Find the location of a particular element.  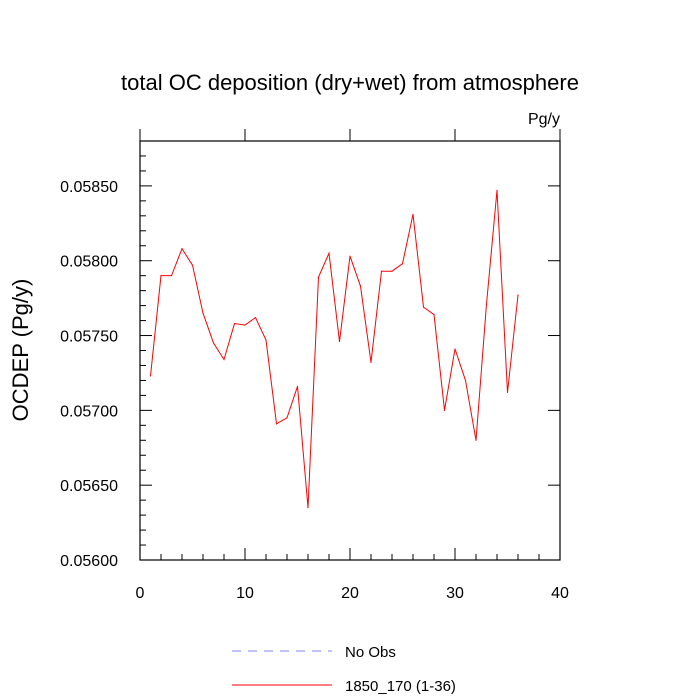

y-tick-label: 0.05700 is located at coordinates (89, 411).